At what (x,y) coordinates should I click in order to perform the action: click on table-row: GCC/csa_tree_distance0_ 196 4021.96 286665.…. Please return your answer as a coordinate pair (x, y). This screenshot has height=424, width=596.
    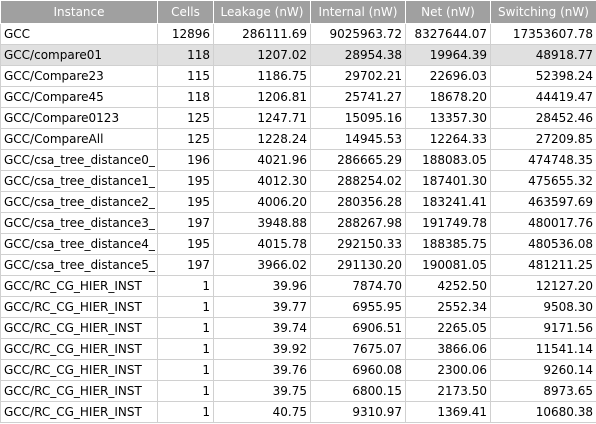
    Looking at the image, I should click on (298, 160).